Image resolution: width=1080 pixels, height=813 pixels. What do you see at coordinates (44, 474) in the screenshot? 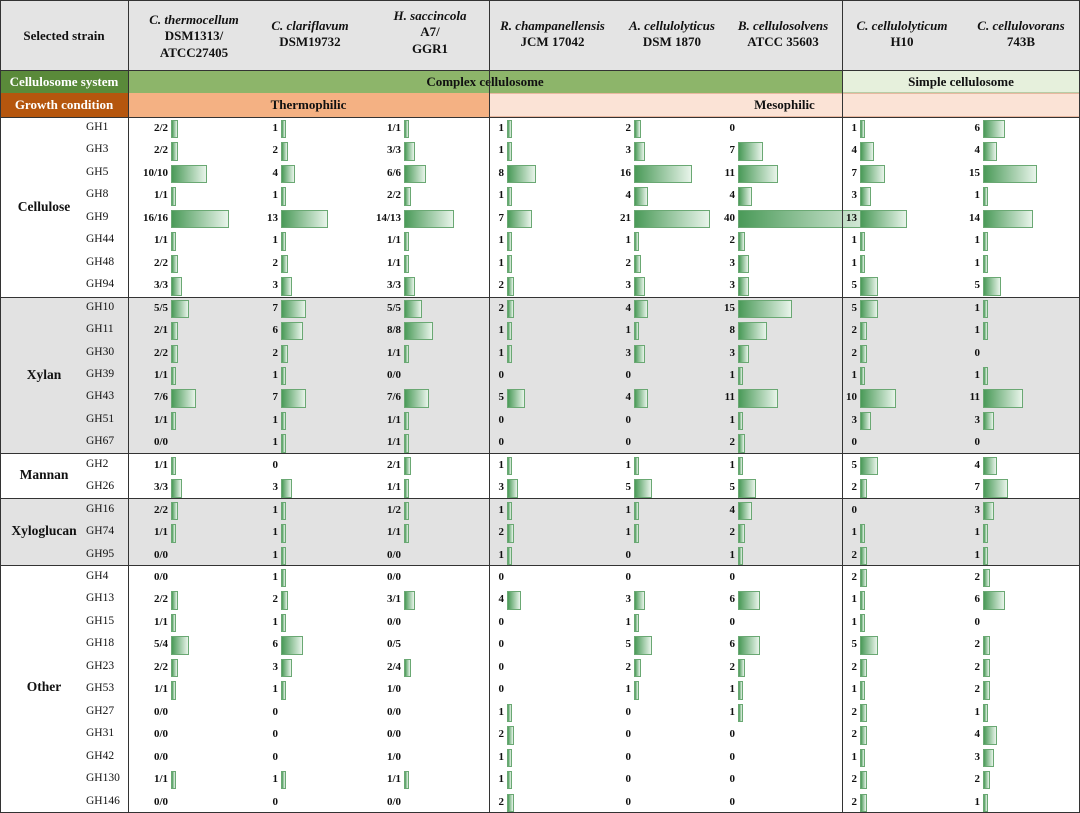
I see `group-label-mannan: Mannan` at bounding box center [44, 474].